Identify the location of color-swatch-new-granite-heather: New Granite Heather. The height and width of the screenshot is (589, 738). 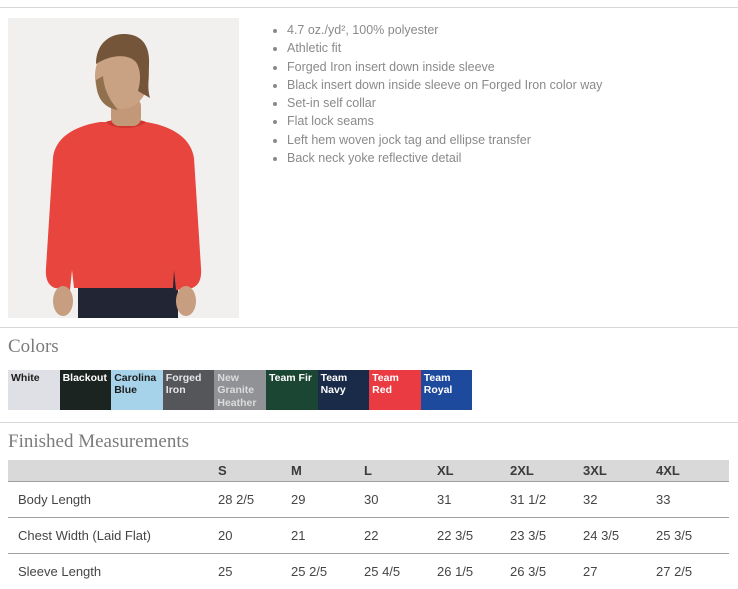
(240, 389).